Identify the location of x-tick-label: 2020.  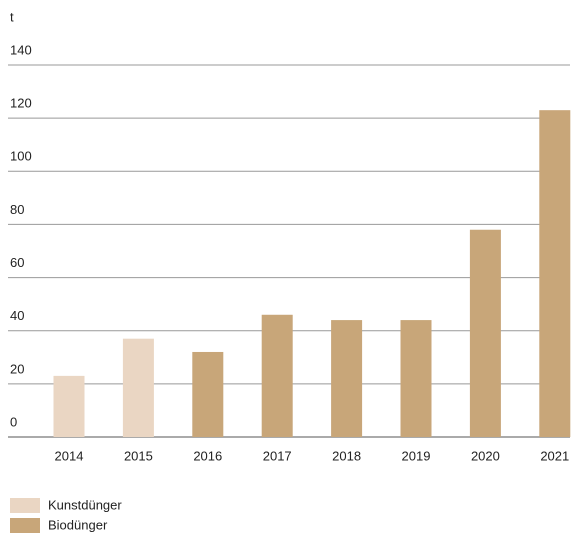
(485, 455).